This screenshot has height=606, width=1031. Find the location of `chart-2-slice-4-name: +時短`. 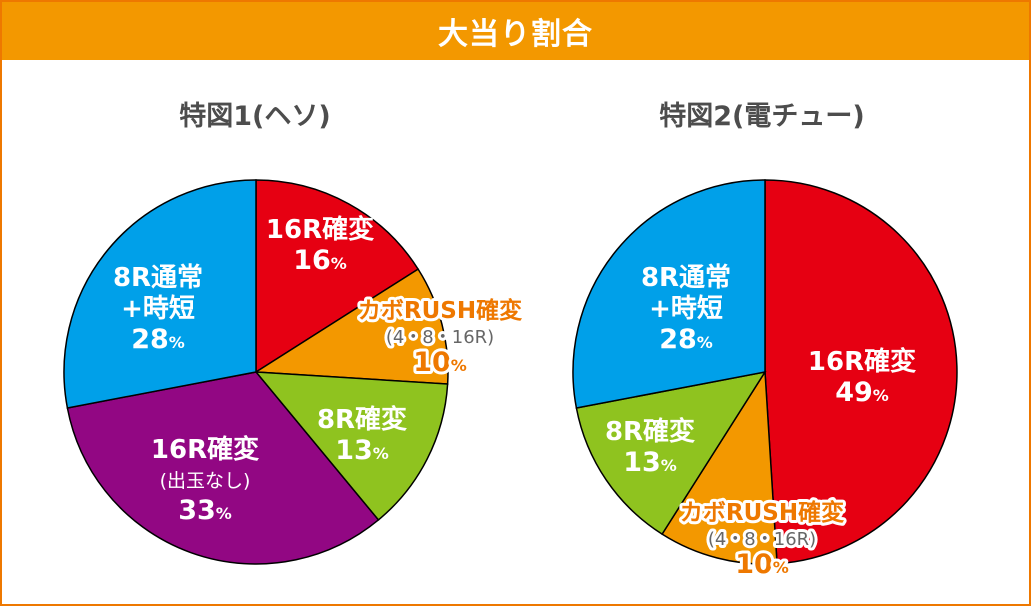

chart-2-slice-4-name: +時短 is located at coordinates (686, 309).